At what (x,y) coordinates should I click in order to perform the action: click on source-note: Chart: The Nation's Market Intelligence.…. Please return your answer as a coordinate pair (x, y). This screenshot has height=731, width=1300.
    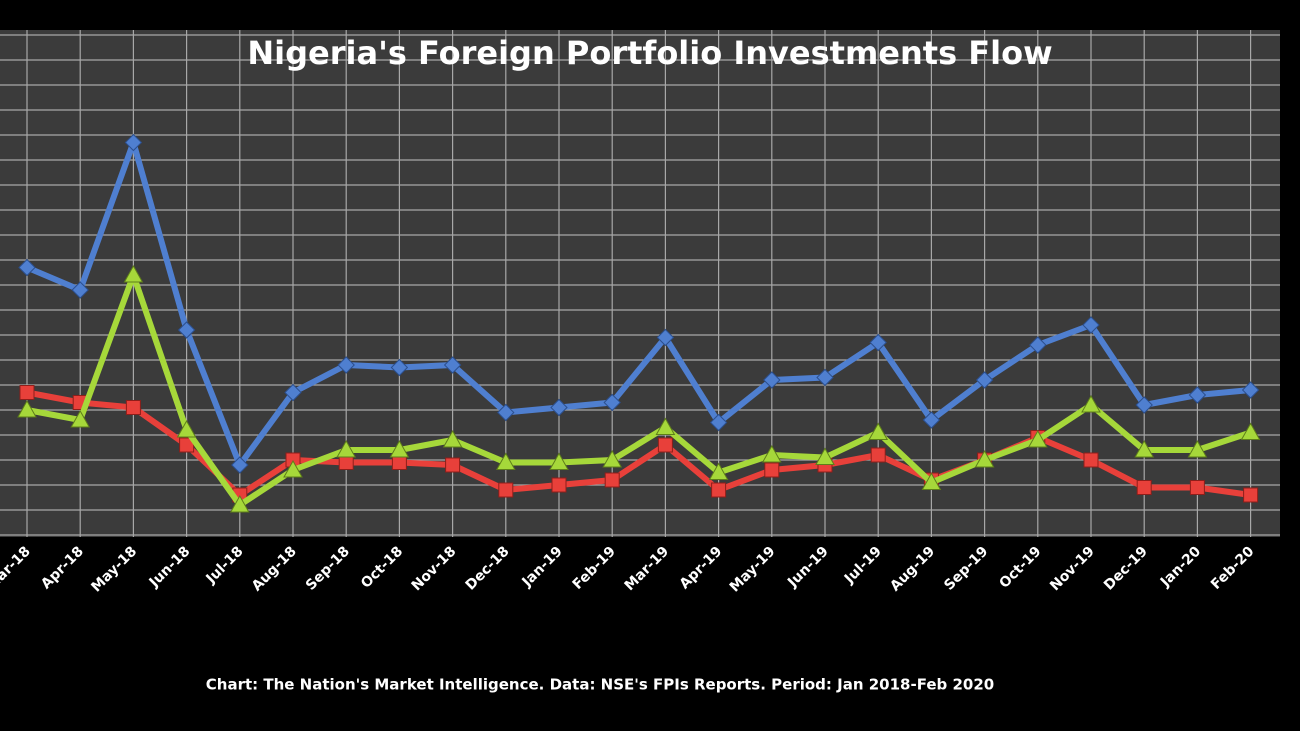
    Looking at the image, I should click on (600, 685).